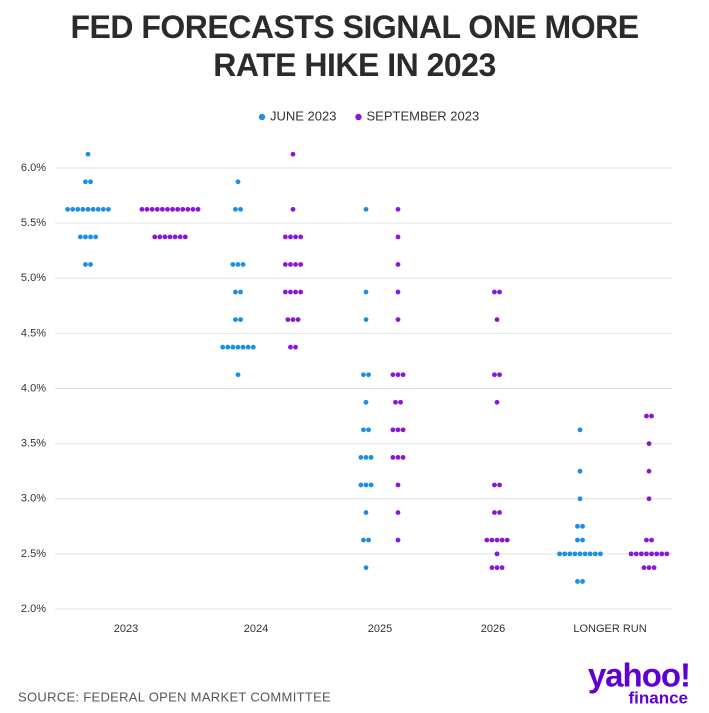 The image size is (709, 713). What do you see at coordinates (33, 223) in the screenshot?
I see `y-tick-label: 5.5%` at bounding box center [33, 223].